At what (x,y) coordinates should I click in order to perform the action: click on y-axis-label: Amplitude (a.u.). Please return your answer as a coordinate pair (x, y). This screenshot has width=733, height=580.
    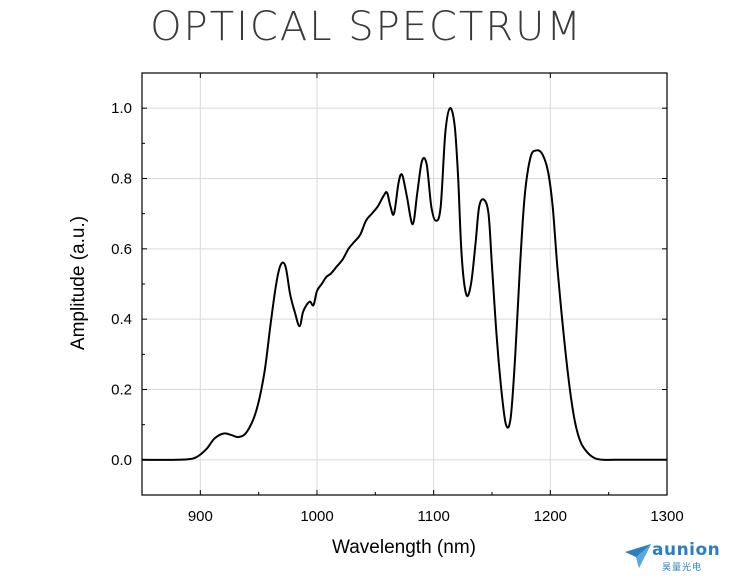
    Looking at the image, I should click on (78, 283).